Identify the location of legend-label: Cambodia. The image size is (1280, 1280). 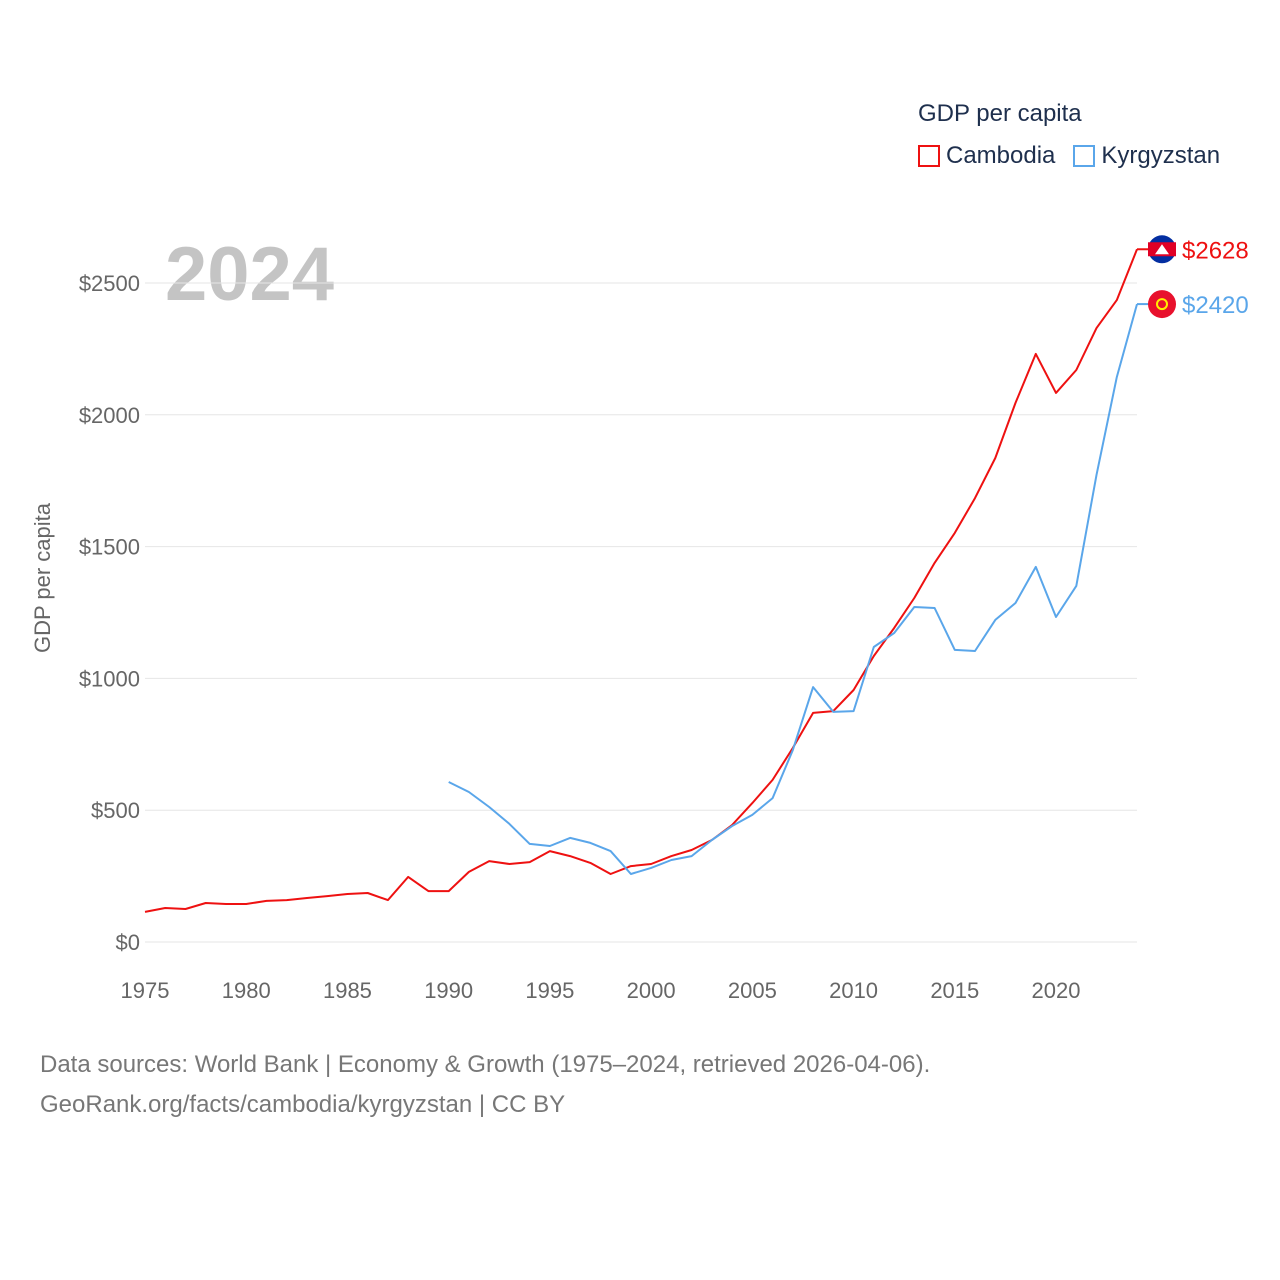
(1001, 155).